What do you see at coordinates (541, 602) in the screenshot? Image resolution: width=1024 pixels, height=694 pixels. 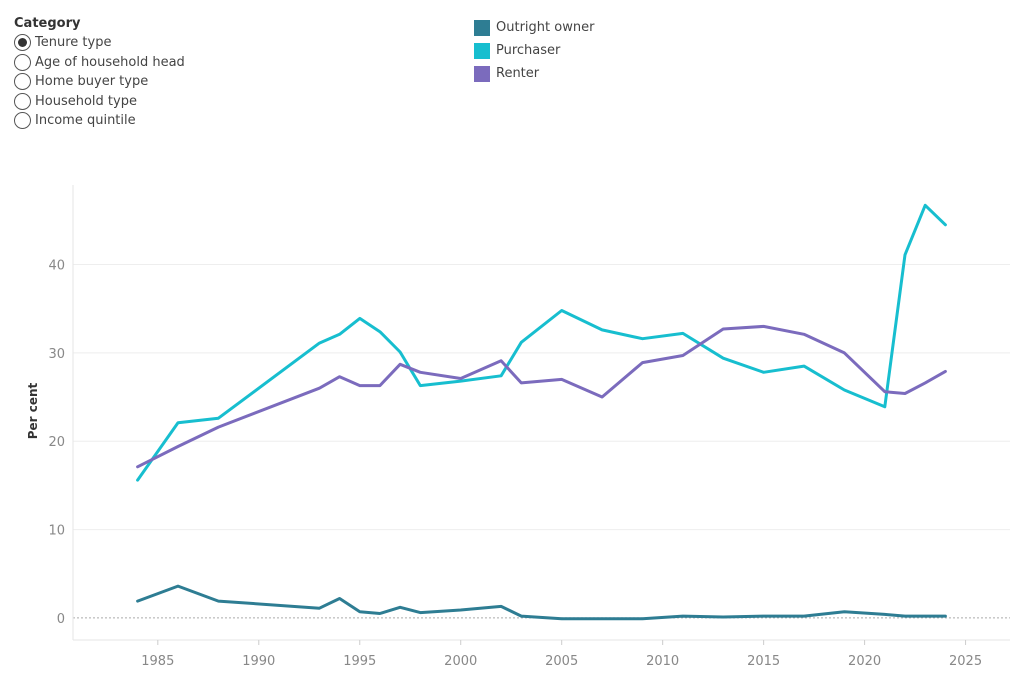 I see `series-line-outright-owner` at bounding box center [541, 602].